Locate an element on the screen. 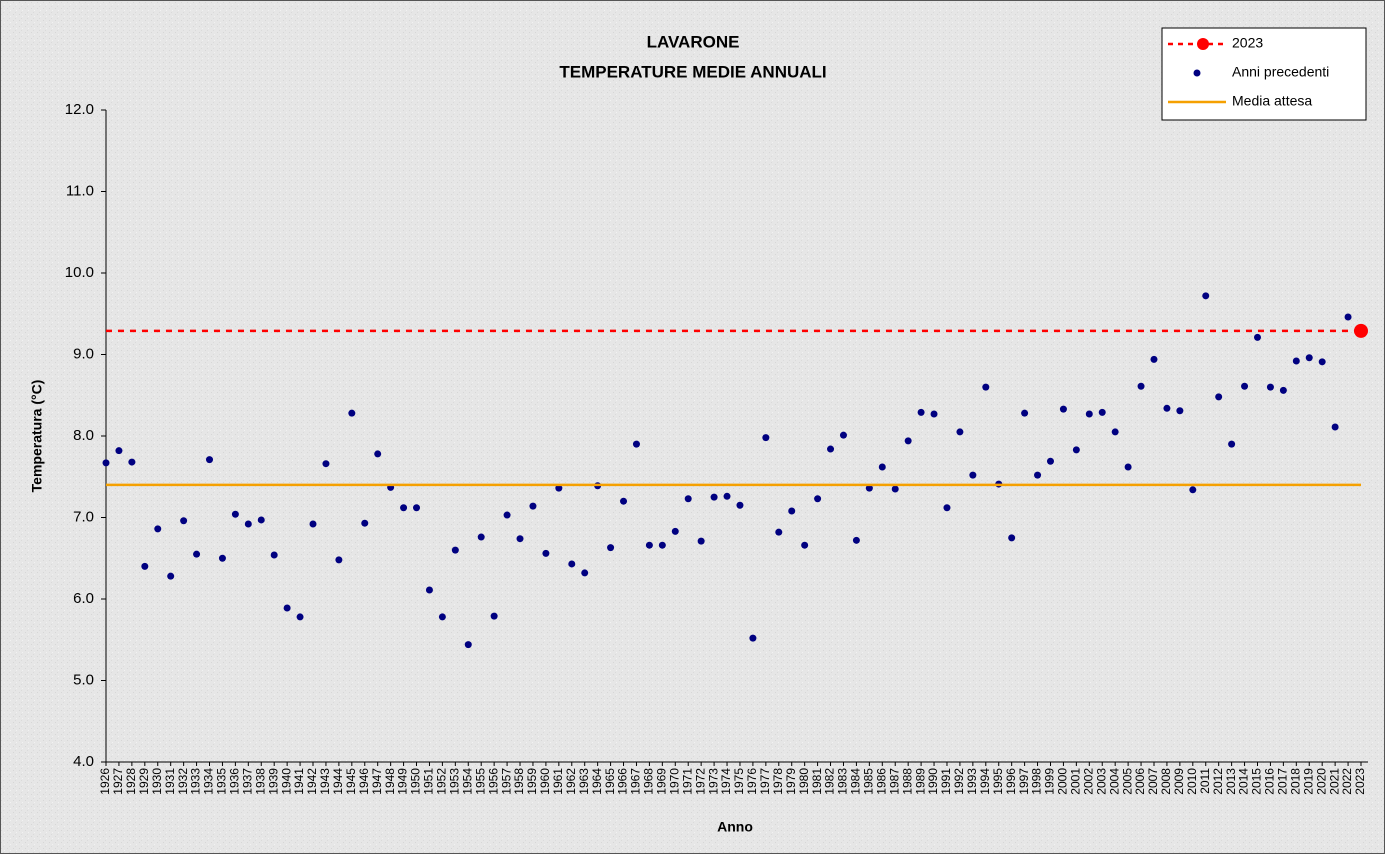 The image size is (1385, 859). x-tick-label: 1975 is located at coordinates (739, 781).